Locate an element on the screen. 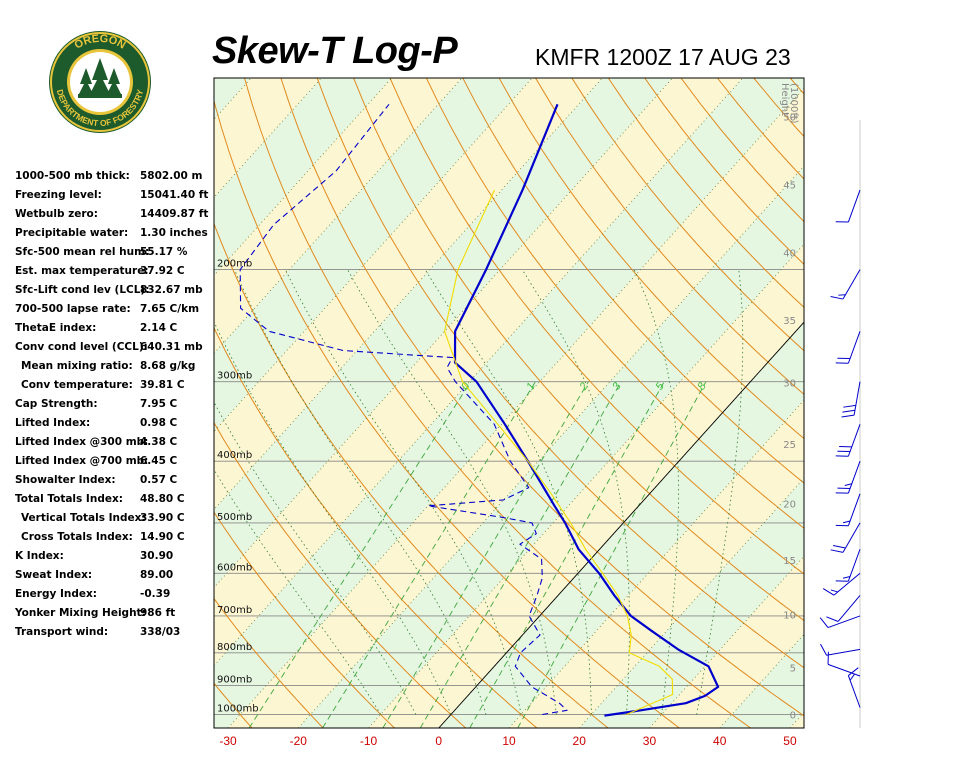  pressure-label: 800mb is located at coordinates (234, 647).